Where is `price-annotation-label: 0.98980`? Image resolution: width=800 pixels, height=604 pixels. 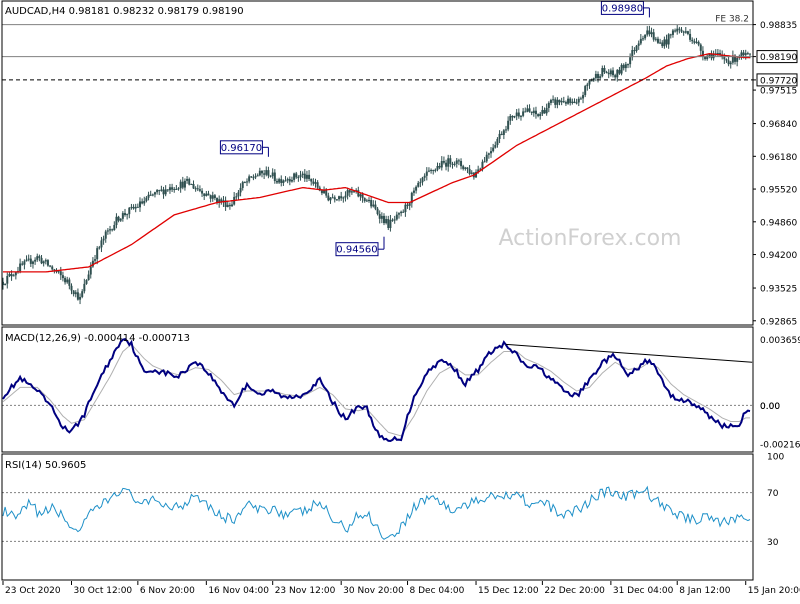
price-annotation-label: 0.98980 is located at coordinates (622, 8).